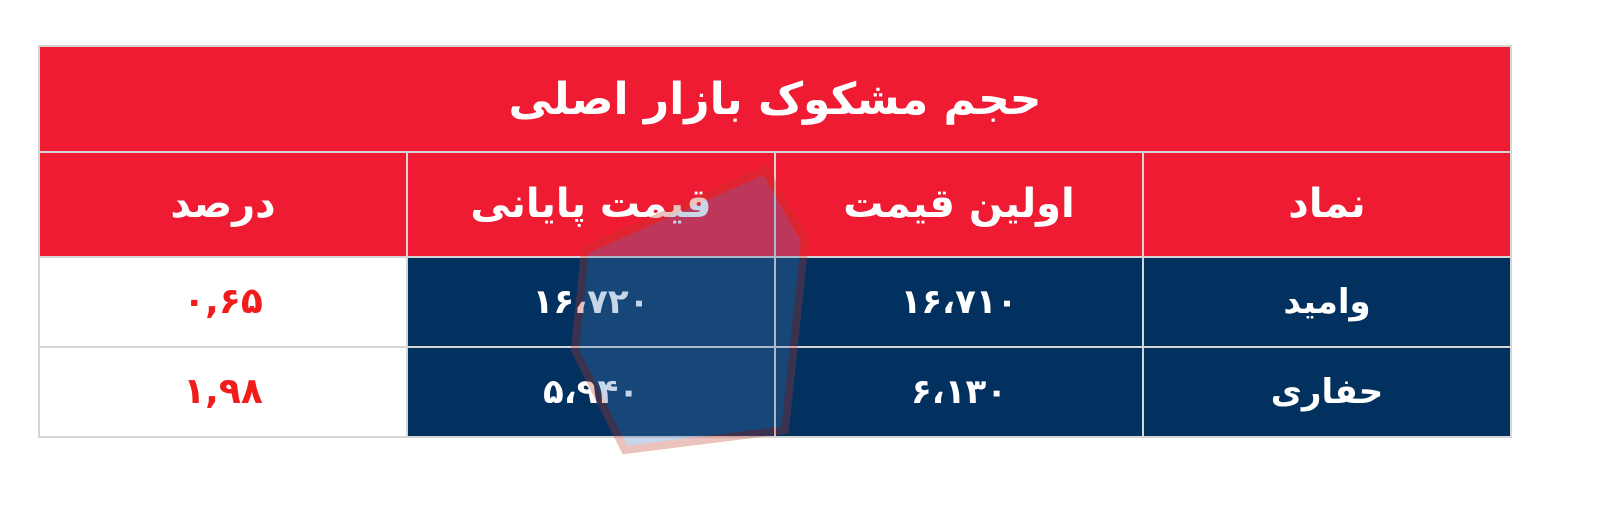 This screenshot has height=515, width=1624. I want to click on cell-symbol: وامید, so click(1327, 301).